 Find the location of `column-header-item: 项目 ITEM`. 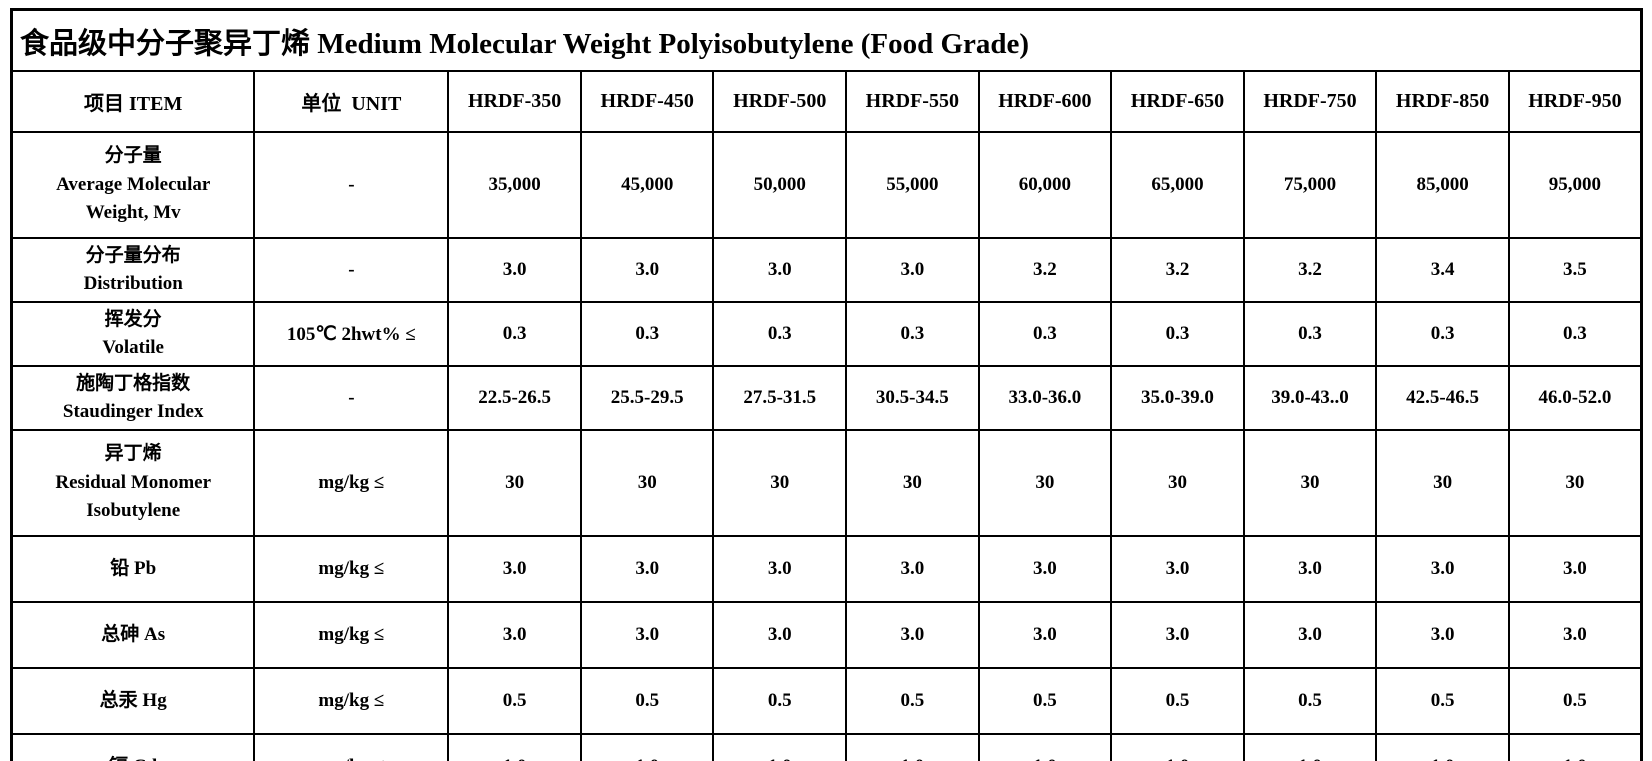

column-header-item: 项目 ITEM is located at coordinates (133, 101).